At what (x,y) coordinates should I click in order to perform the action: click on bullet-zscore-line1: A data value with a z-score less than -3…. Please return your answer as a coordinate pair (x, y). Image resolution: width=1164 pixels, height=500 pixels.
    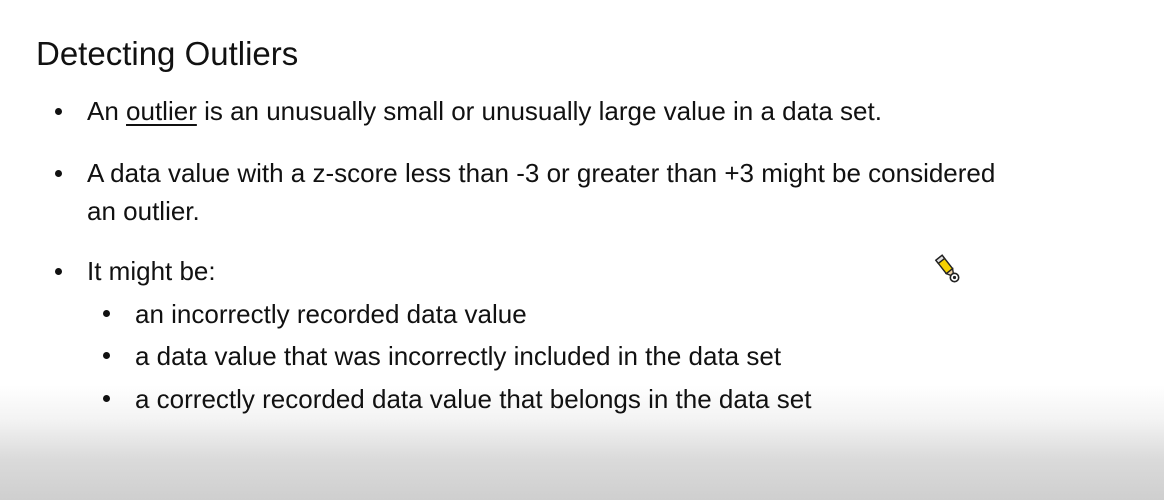
    Looking at the image, I should click on (541, 173).